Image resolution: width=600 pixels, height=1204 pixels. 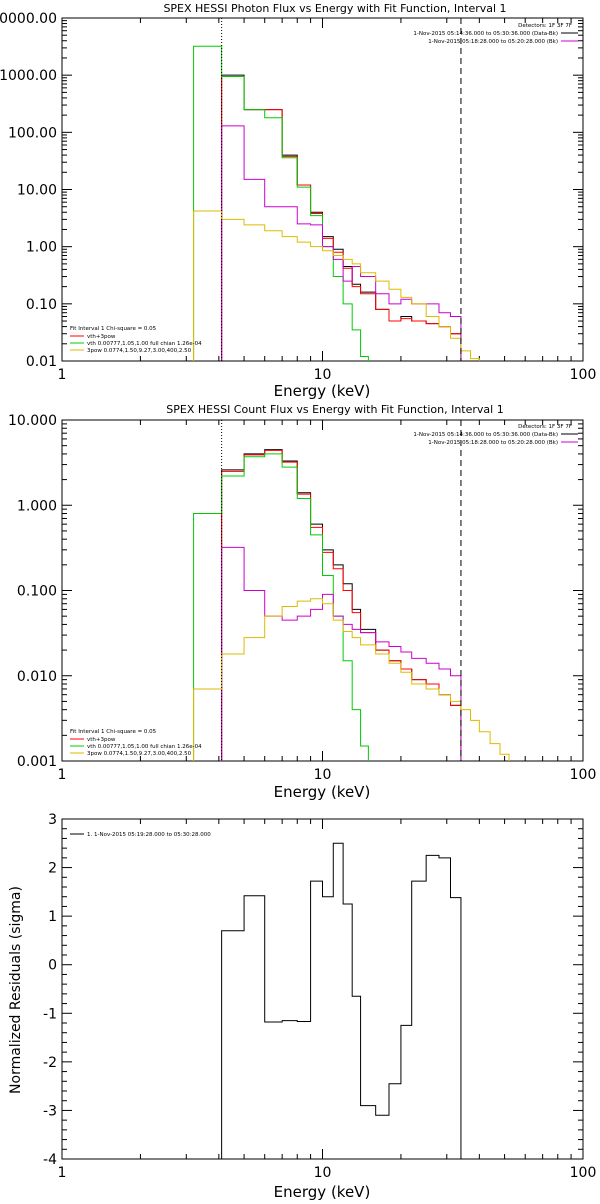 What do you see at coordinates (62, 775) in the screenshot?
I see `count-flux-xtick-label: 1` at bounding box center [62, 775].